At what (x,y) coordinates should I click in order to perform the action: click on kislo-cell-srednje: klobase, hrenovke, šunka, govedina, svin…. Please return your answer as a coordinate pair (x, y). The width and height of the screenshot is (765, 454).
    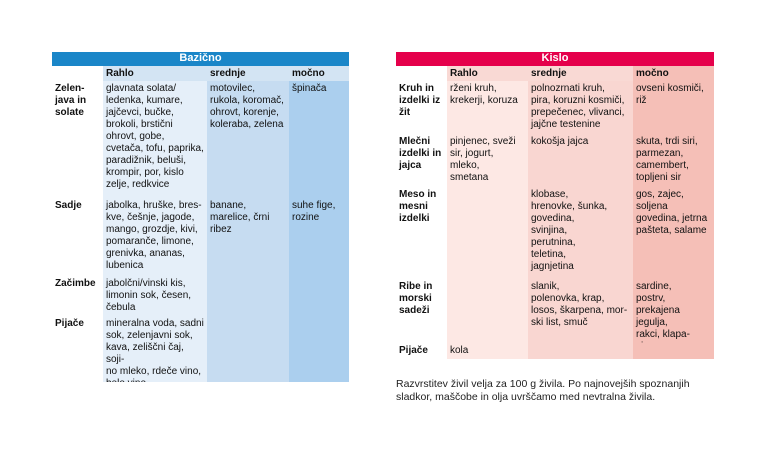
    Looking at the image, I should click on (580, 233).